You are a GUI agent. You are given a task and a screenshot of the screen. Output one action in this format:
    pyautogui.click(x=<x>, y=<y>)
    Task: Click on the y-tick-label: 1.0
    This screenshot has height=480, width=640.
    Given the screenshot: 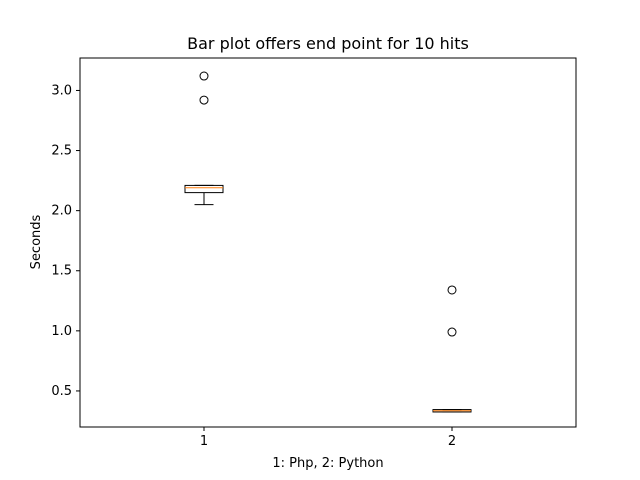 What is the action you would take?
    pyautogui.click(x=61, y=331)
    